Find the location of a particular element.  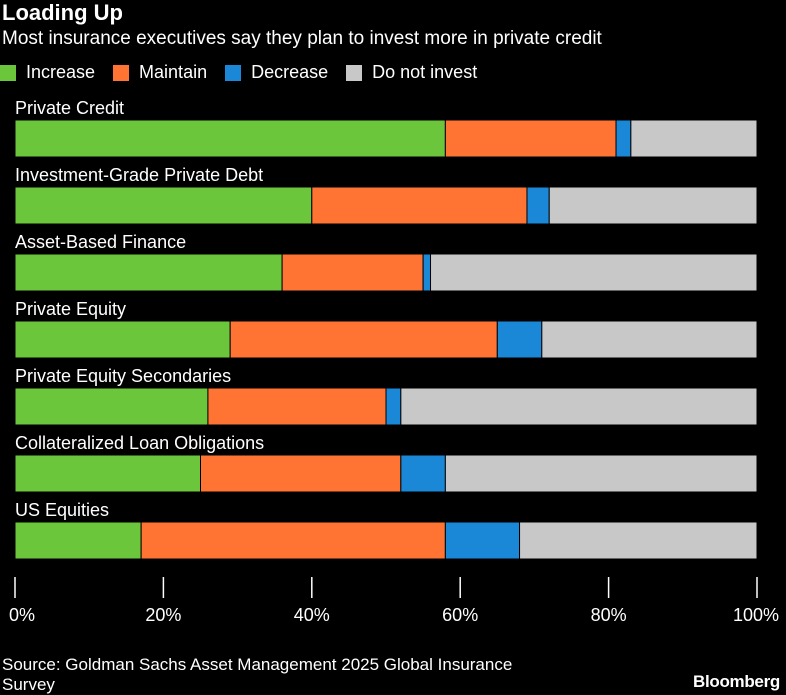

legend-label-increase: Increase is located at coordinates (61, 72).